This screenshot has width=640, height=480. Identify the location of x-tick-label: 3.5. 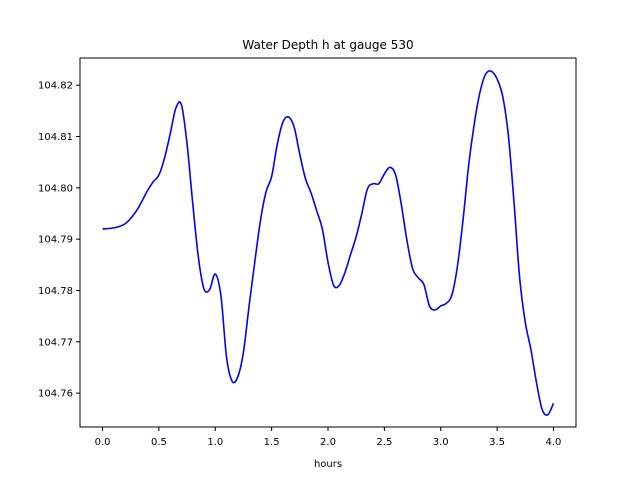
(497, 442).